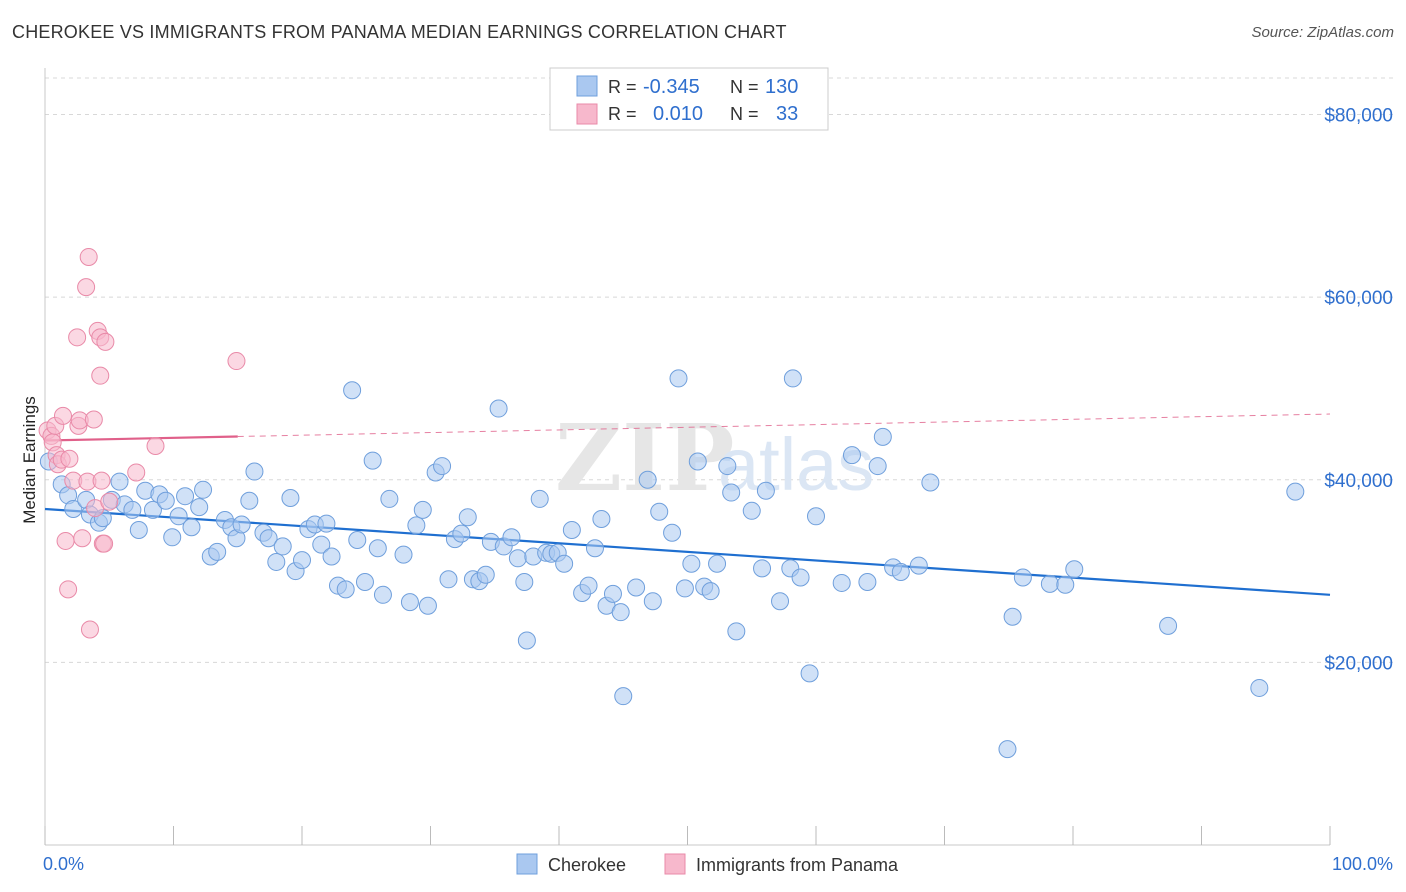 The image size is (1406, 892). Describe the element at coordinates (1358, 116) in the screenshot. I see `y-tick-label: $80,000` at that location.